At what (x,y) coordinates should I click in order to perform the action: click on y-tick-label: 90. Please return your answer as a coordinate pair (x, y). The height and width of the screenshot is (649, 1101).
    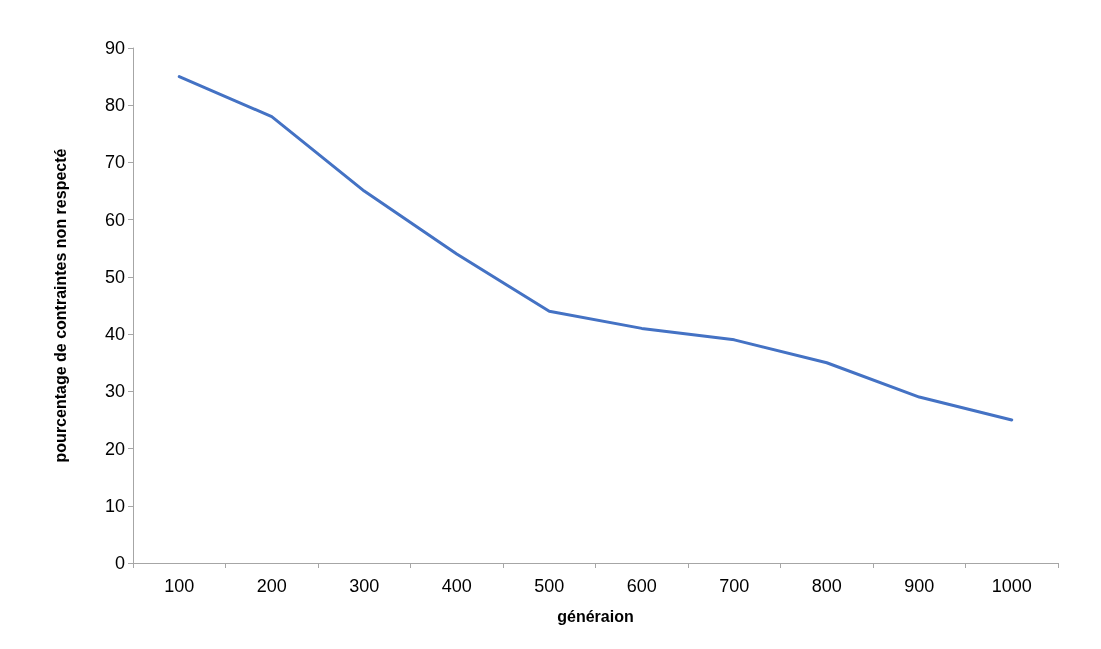
    Looking at the image, I should click on (114, 48).